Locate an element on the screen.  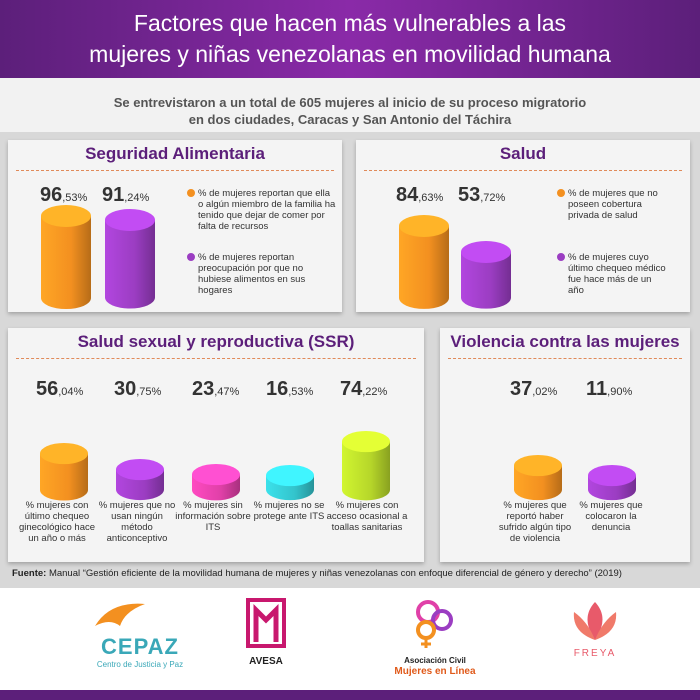
title-line-1: Factores que hacen más vulnerables a las is located at coordinates (350, 23).